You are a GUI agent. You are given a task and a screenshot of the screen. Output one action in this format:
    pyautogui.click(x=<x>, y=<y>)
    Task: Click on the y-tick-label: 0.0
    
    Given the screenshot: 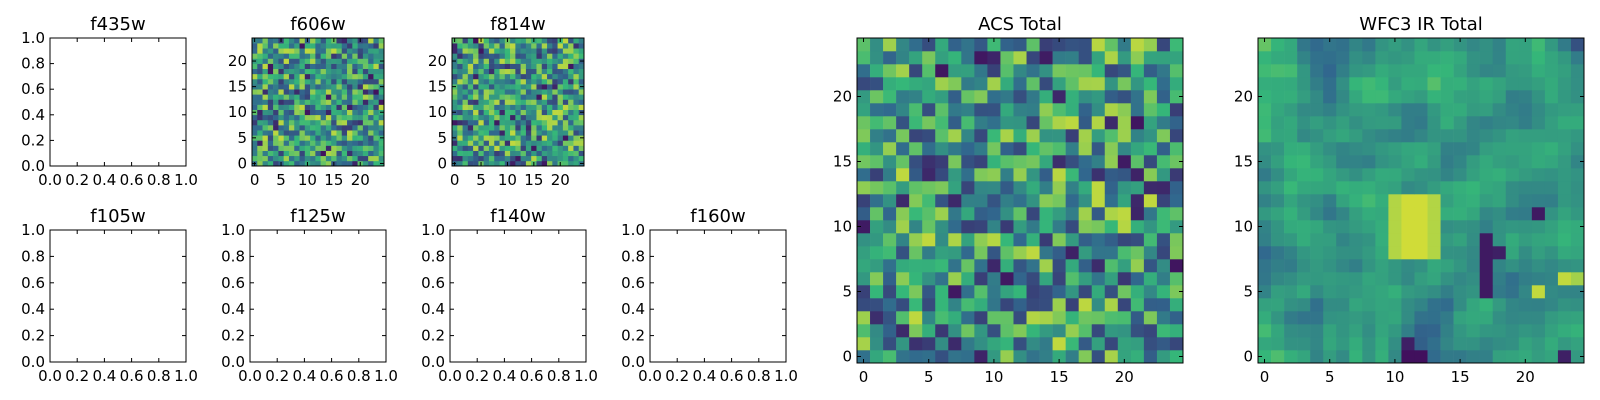 What is the action you would take?
    pyautogui.click(x=33, y=166)
    